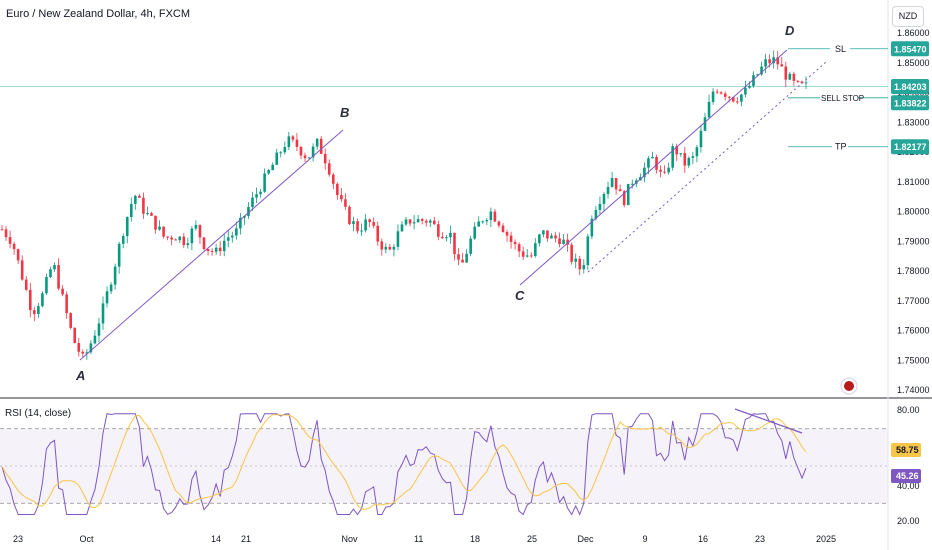  I want to click on rsi-tick-label: 40.00, so click(908, 486).